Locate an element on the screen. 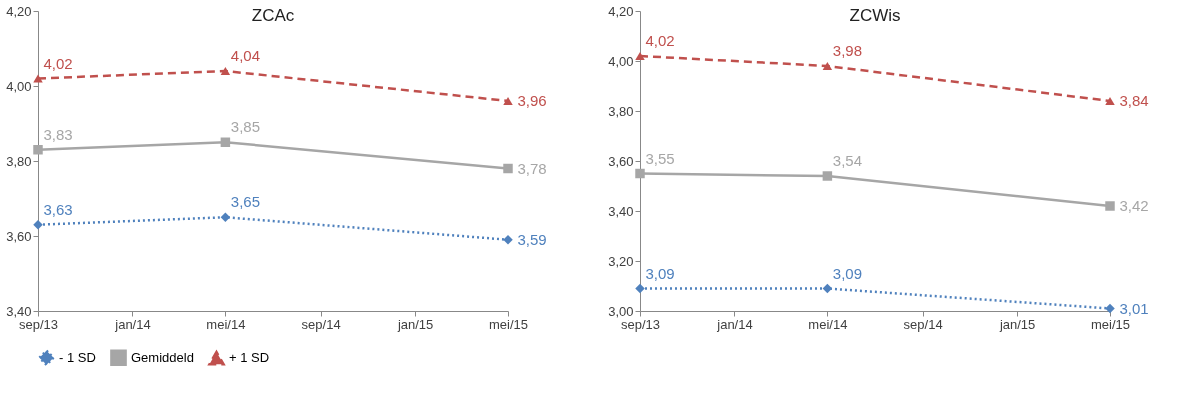 Image resolution: width=1200 pixels, height=411 pixels. data-label: 3,85 is located at coordinates (245, 127).